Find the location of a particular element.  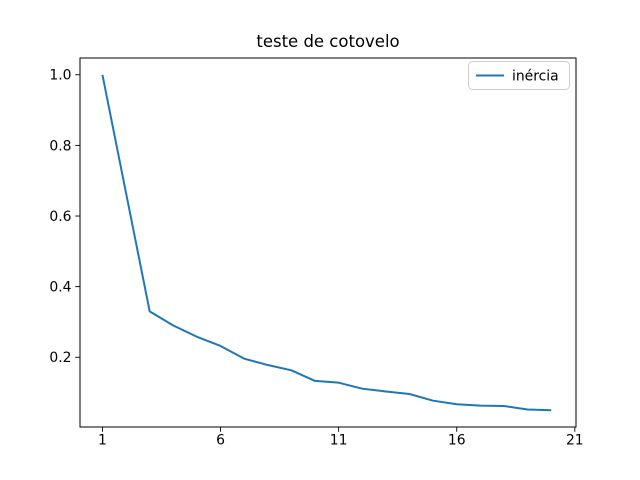

x-tick-label: 21 is located at coordinates (575, 441).